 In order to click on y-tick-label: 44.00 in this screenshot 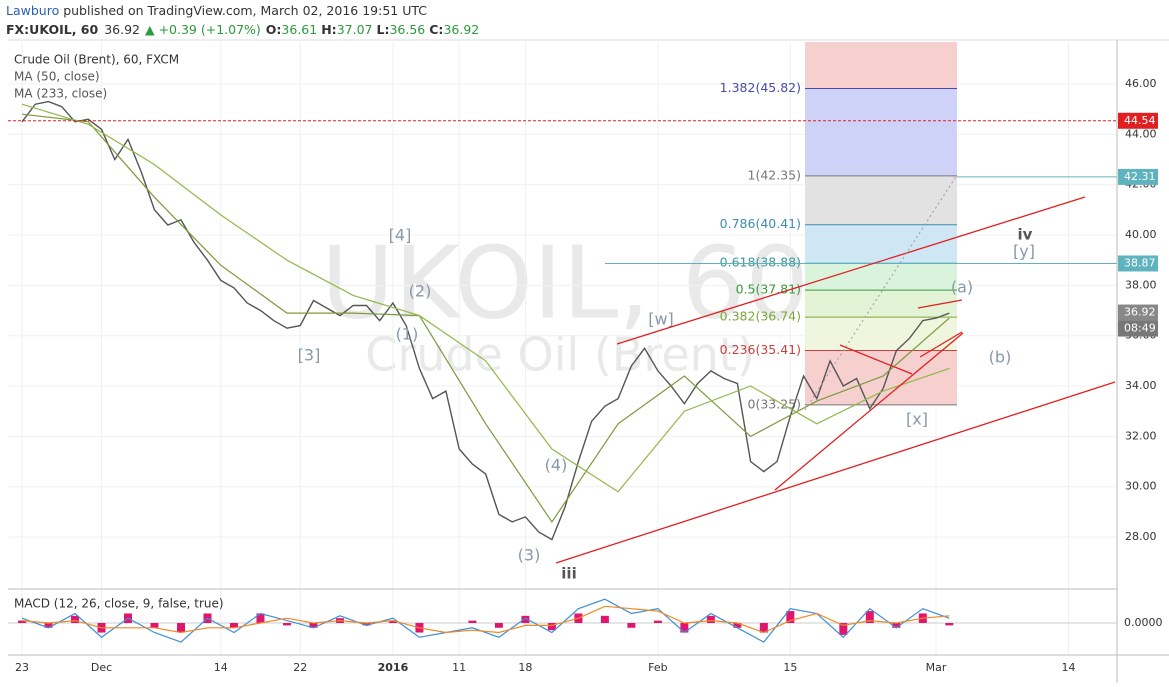, I will do `click(1141, 133)`.